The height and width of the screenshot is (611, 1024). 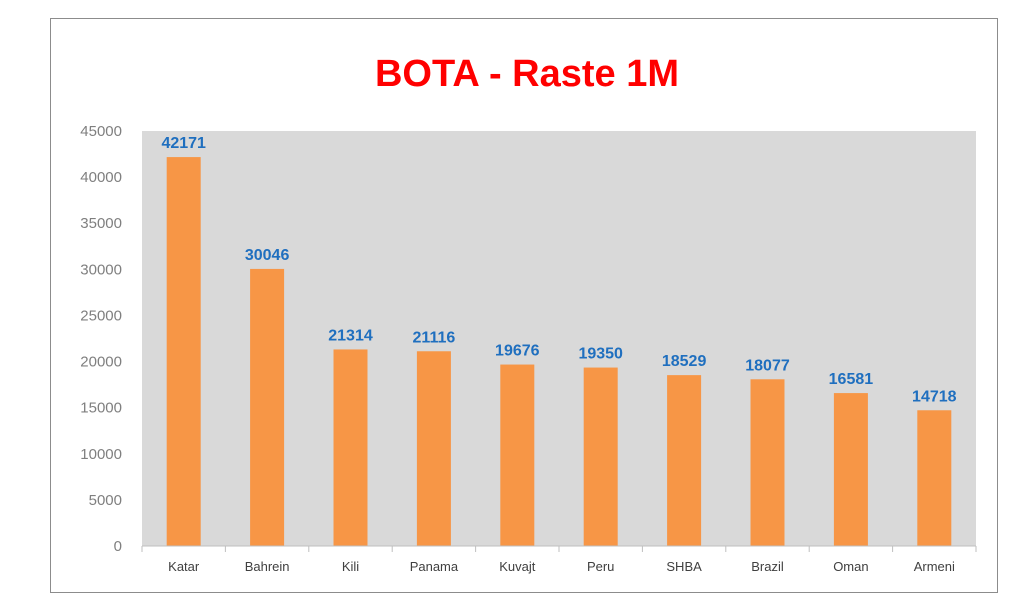 What do you see at coordinates (684, 460) in the screenshot?
I see `bar-shba` at bounding box center [684, 460].